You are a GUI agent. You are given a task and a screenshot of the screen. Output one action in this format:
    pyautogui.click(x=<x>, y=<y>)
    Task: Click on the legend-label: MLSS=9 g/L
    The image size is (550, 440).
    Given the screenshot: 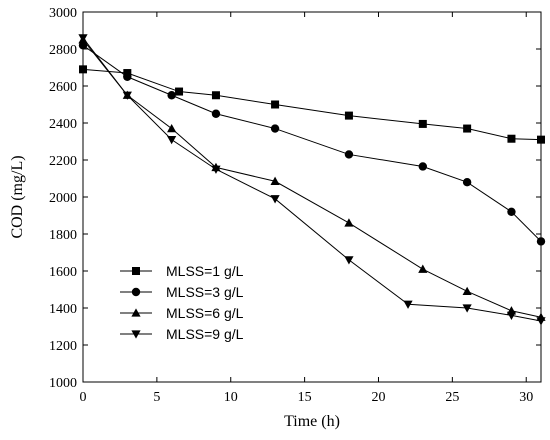 What is the action you would take?
    pyautogui.click(x=205, y=334)
    